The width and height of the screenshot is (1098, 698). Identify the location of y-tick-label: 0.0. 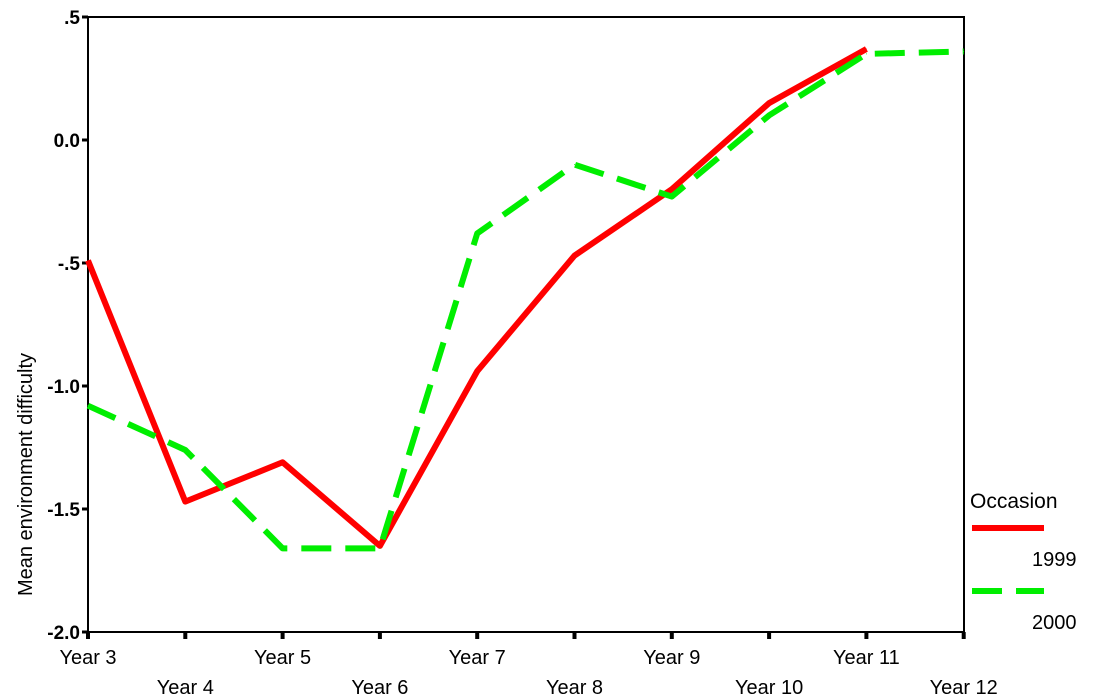
(67, 141).